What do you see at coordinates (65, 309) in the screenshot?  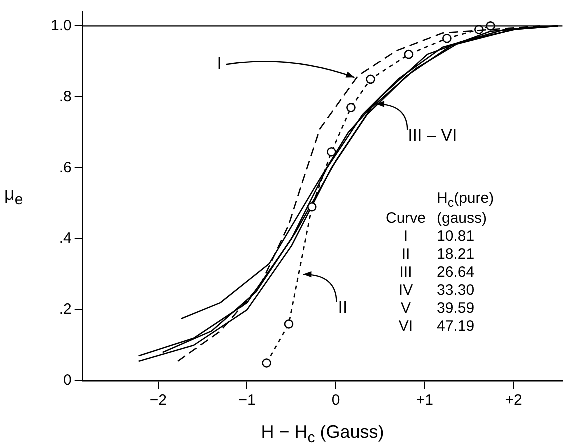 I see `y-tick-label: .2` at bounding box center [65, 309].